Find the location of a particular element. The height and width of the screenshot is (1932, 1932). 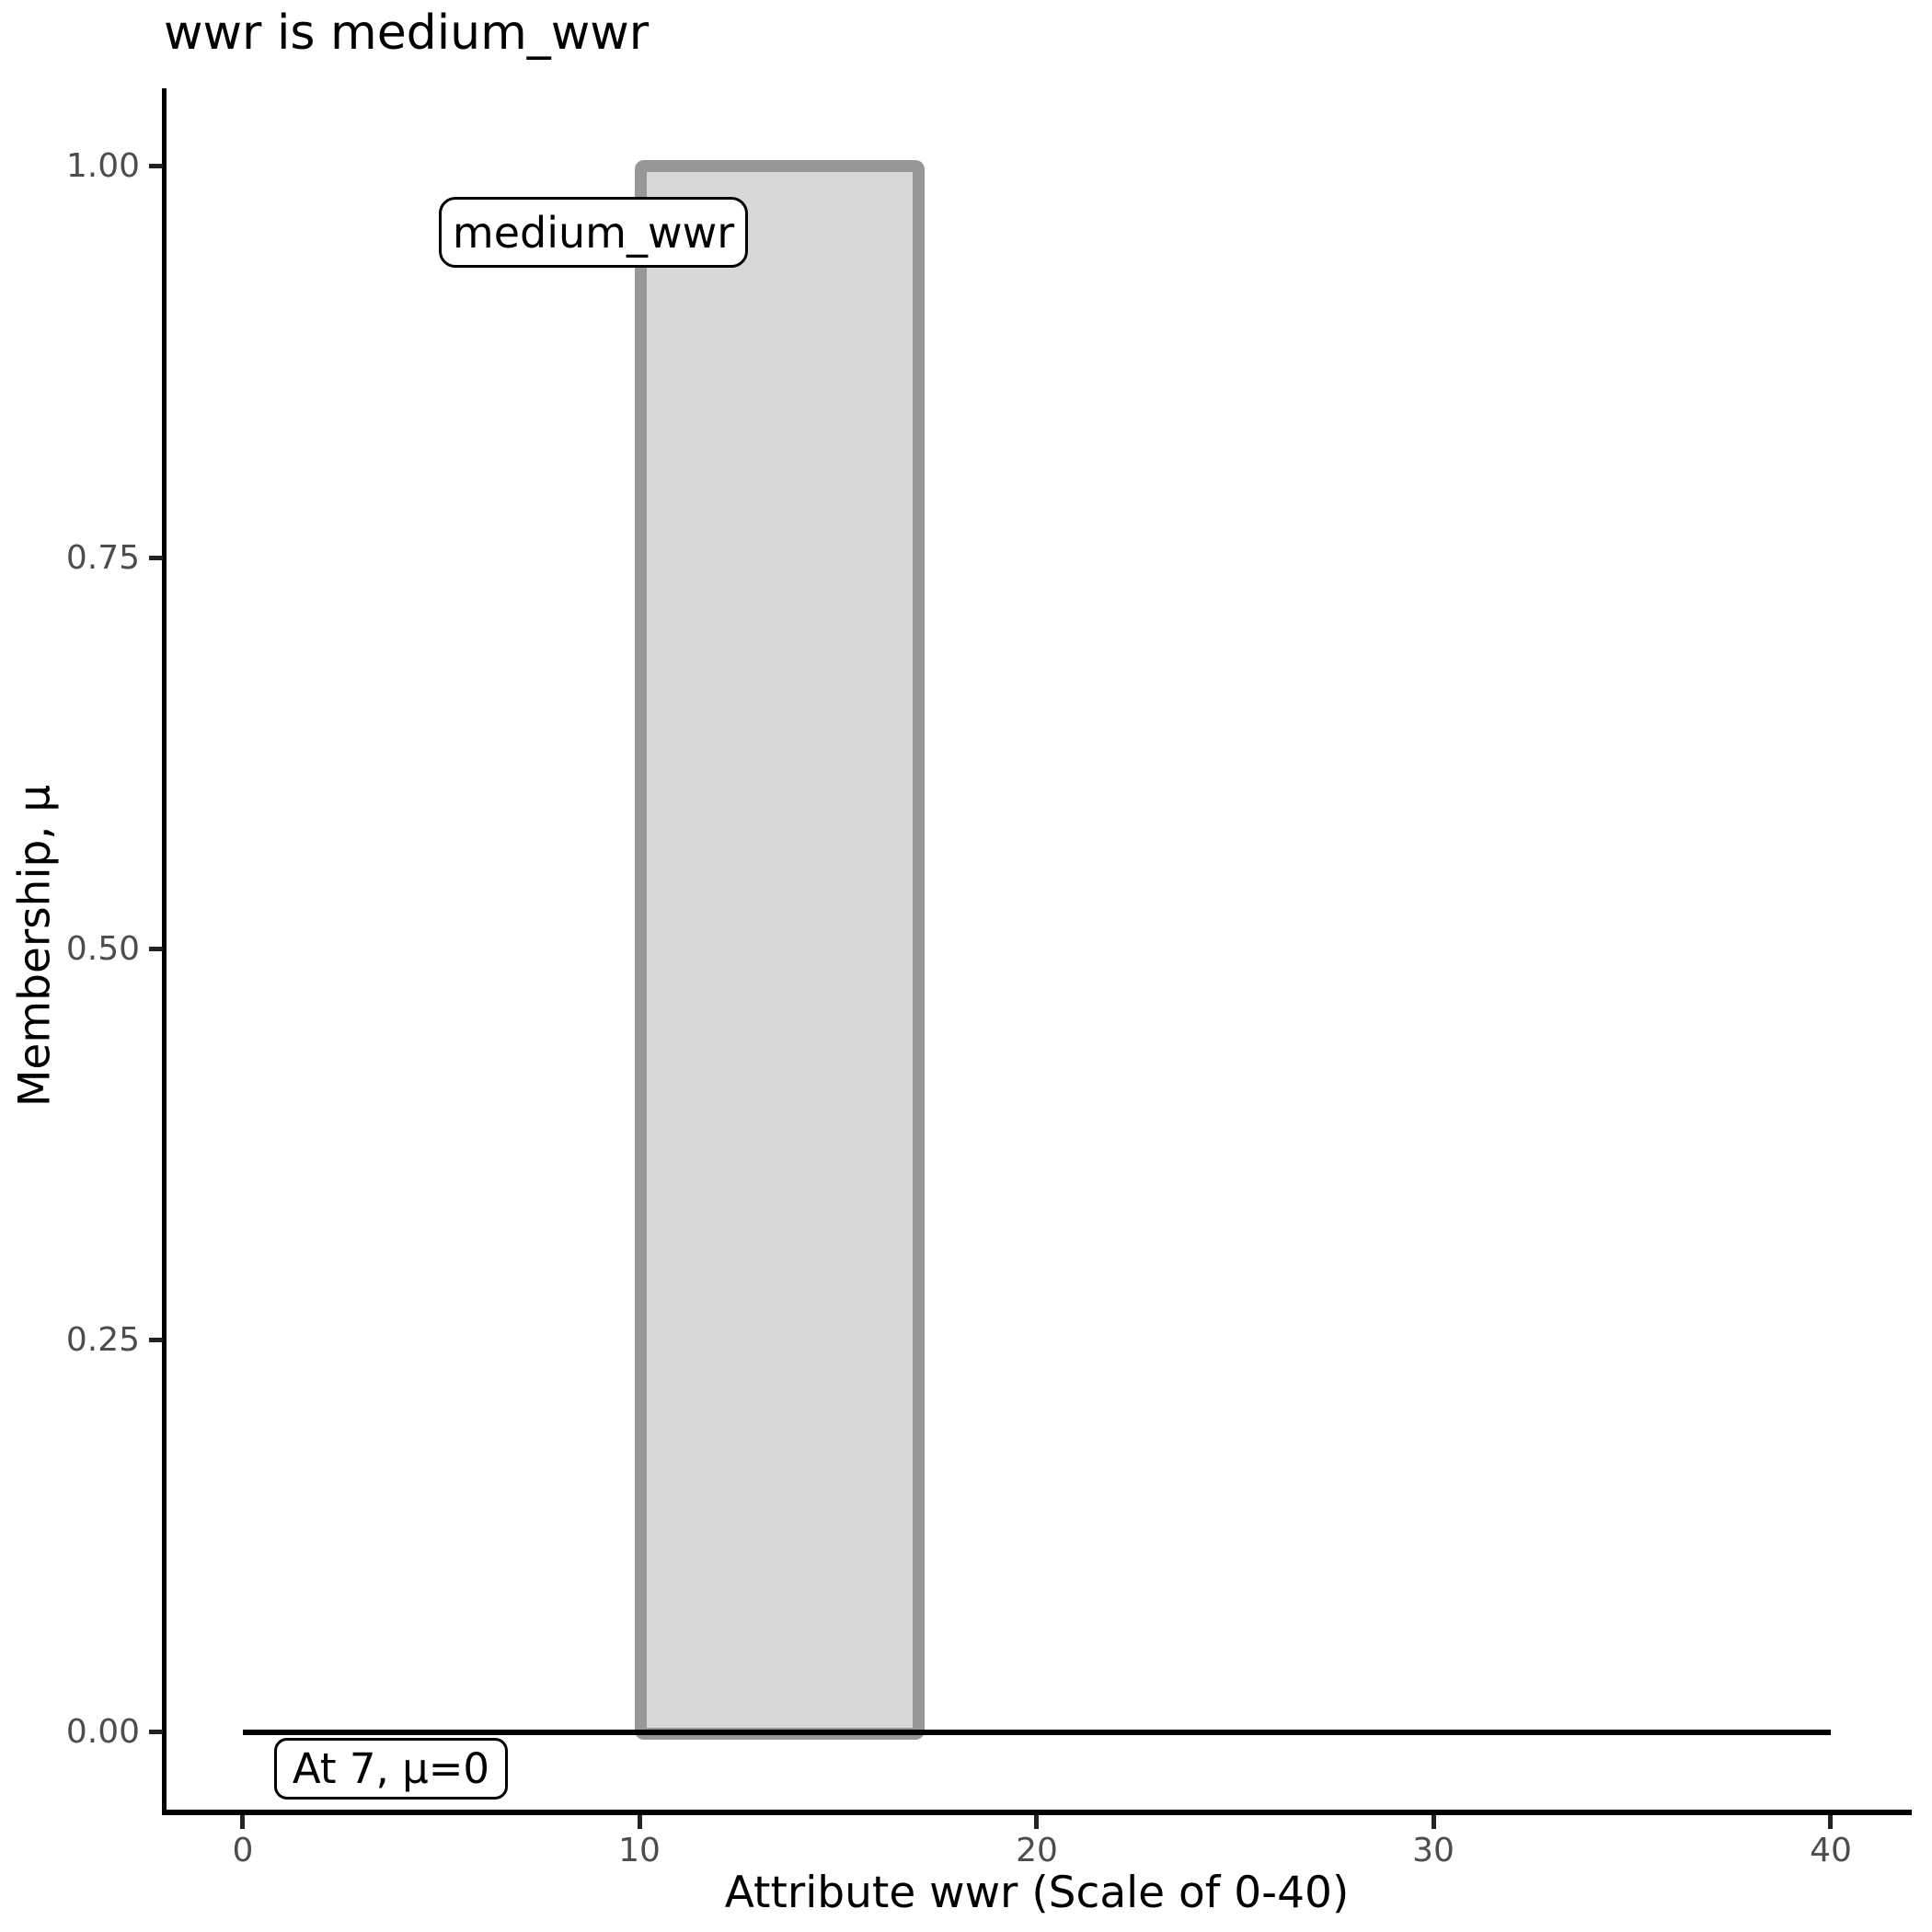

y-tick-mark-0.00 is located at coordinates (156, 1732).